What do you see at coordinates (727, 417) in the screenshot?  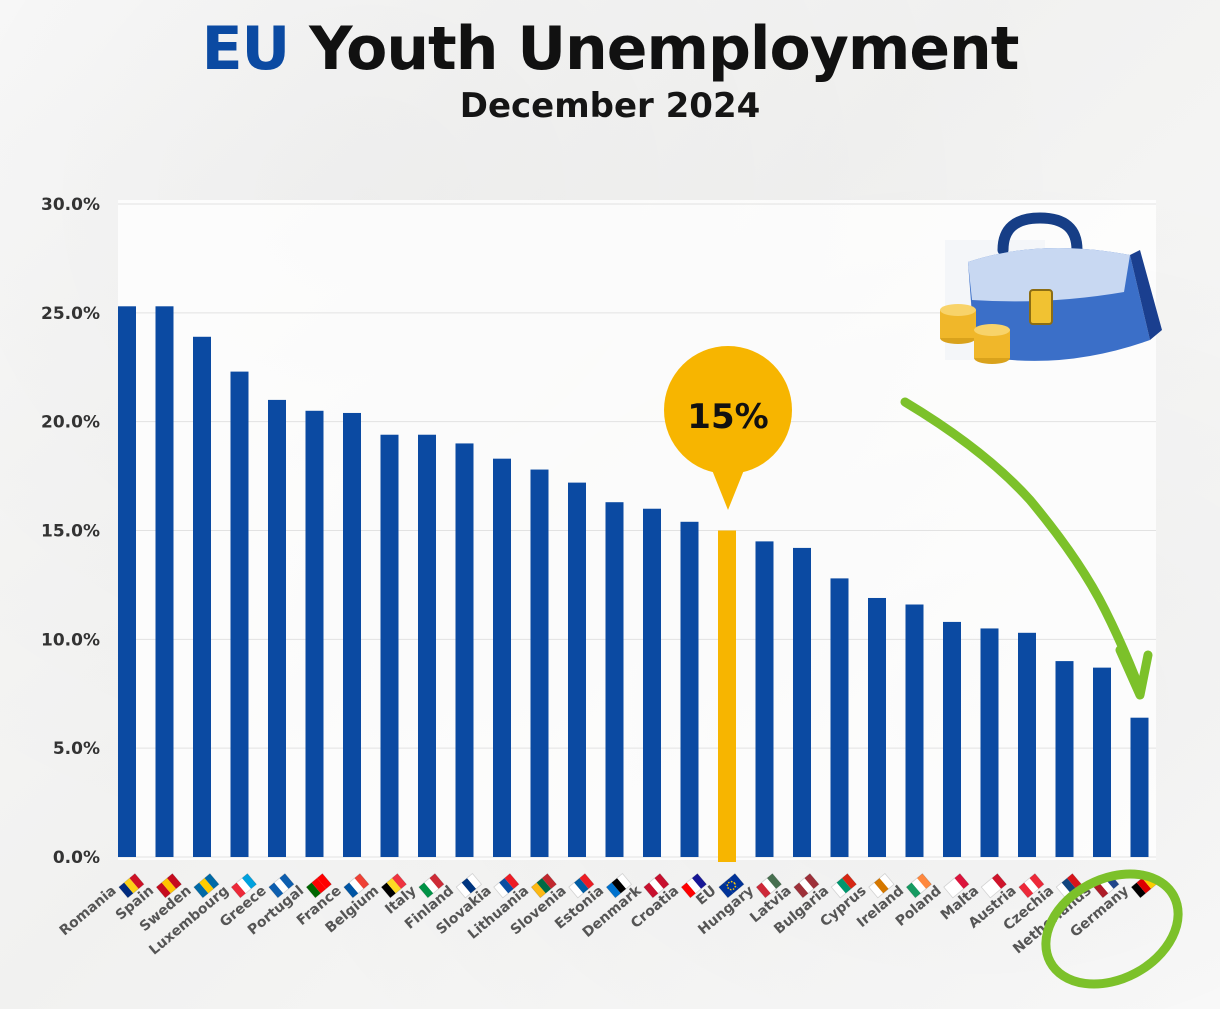 I see `callout-label: 15%` at bounding box center [727, 417].